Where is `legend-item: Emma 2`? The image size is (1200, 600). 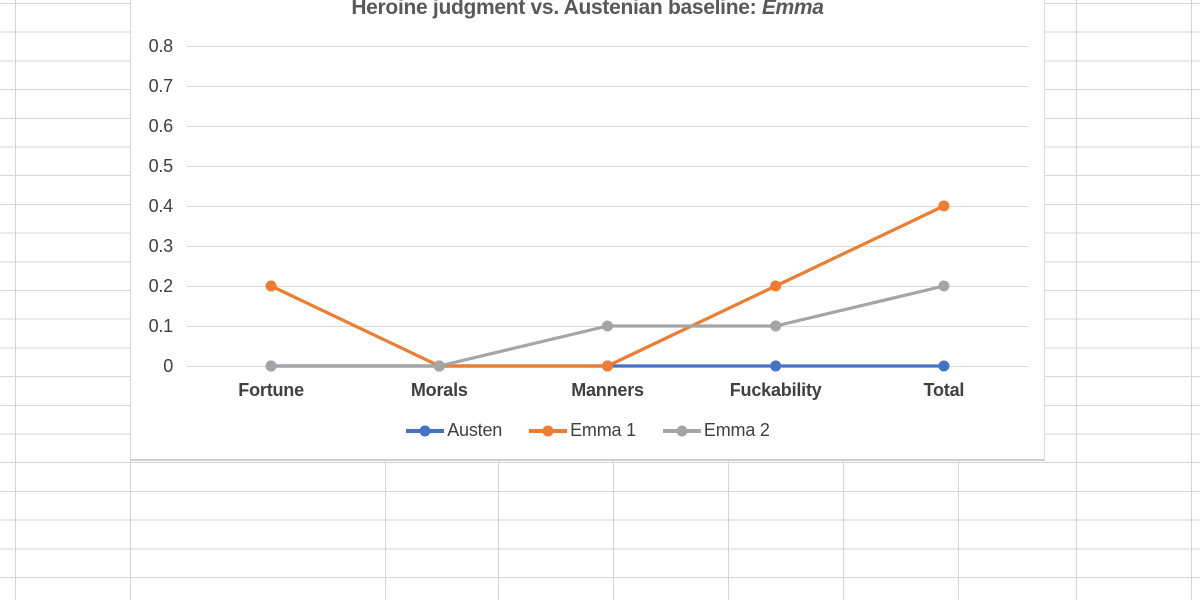
legend-item: Emma 2 is located at coordinates (716, 430).